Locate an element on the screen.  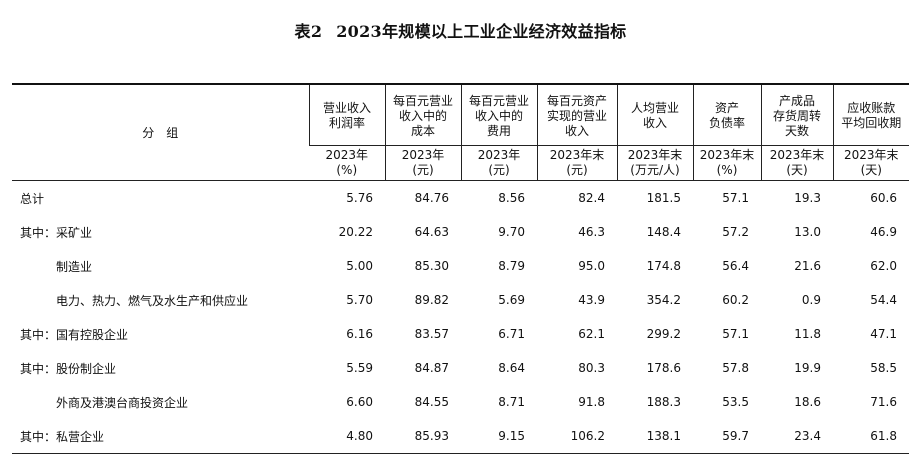
column-unit-label: (万元/人) is located at coordinates (655, 170).